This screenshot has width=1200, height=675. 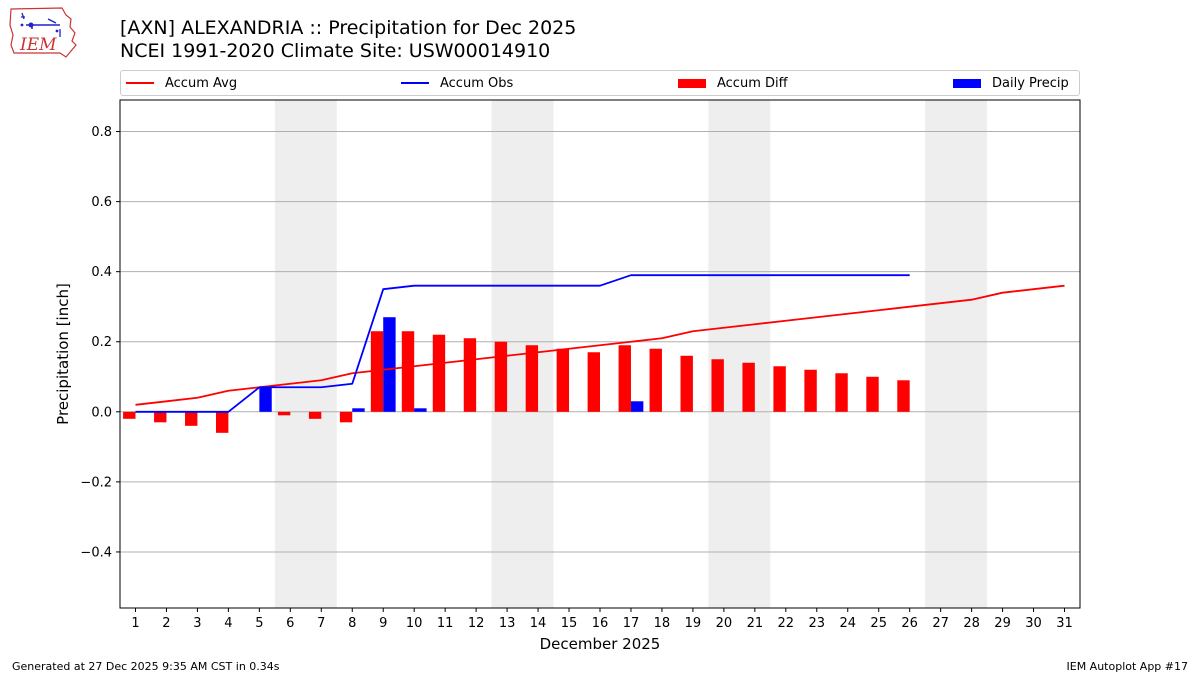 What do you see at coordinates (600, 644) in the screenshot?
I see `x-axis-label: December 2025` at bounding box center [600, 644].